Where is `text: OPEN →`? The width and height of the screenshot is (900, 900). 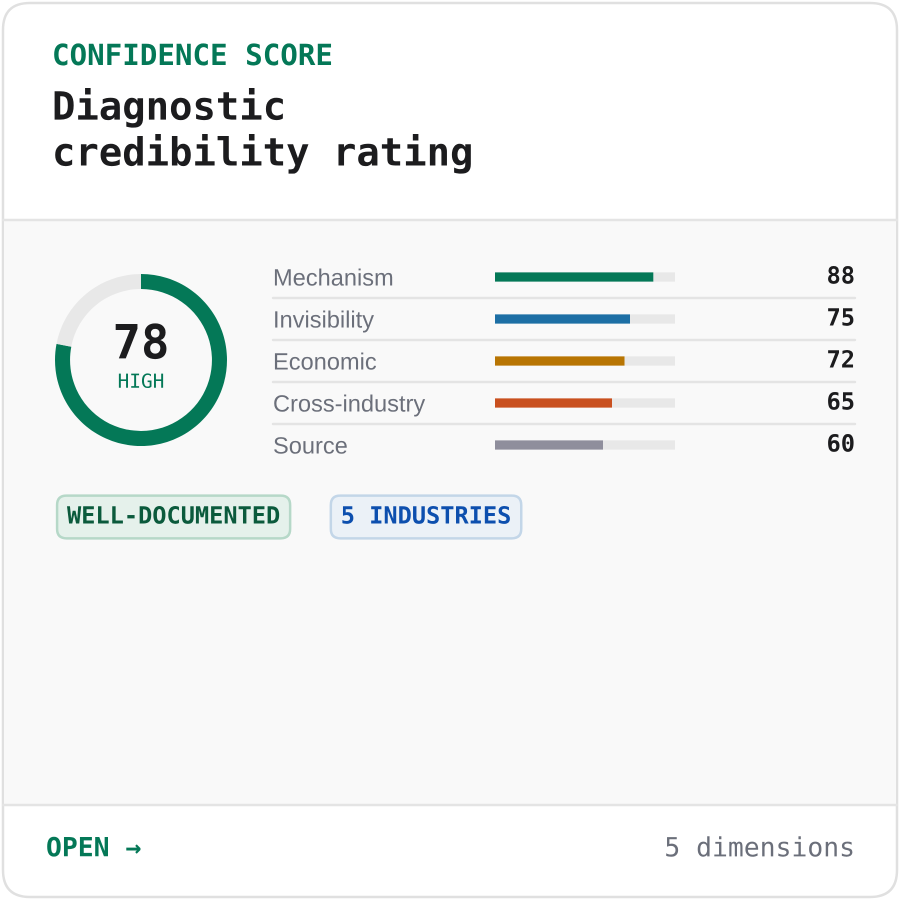 text: OPEN → is located at coordinates (93, 846).